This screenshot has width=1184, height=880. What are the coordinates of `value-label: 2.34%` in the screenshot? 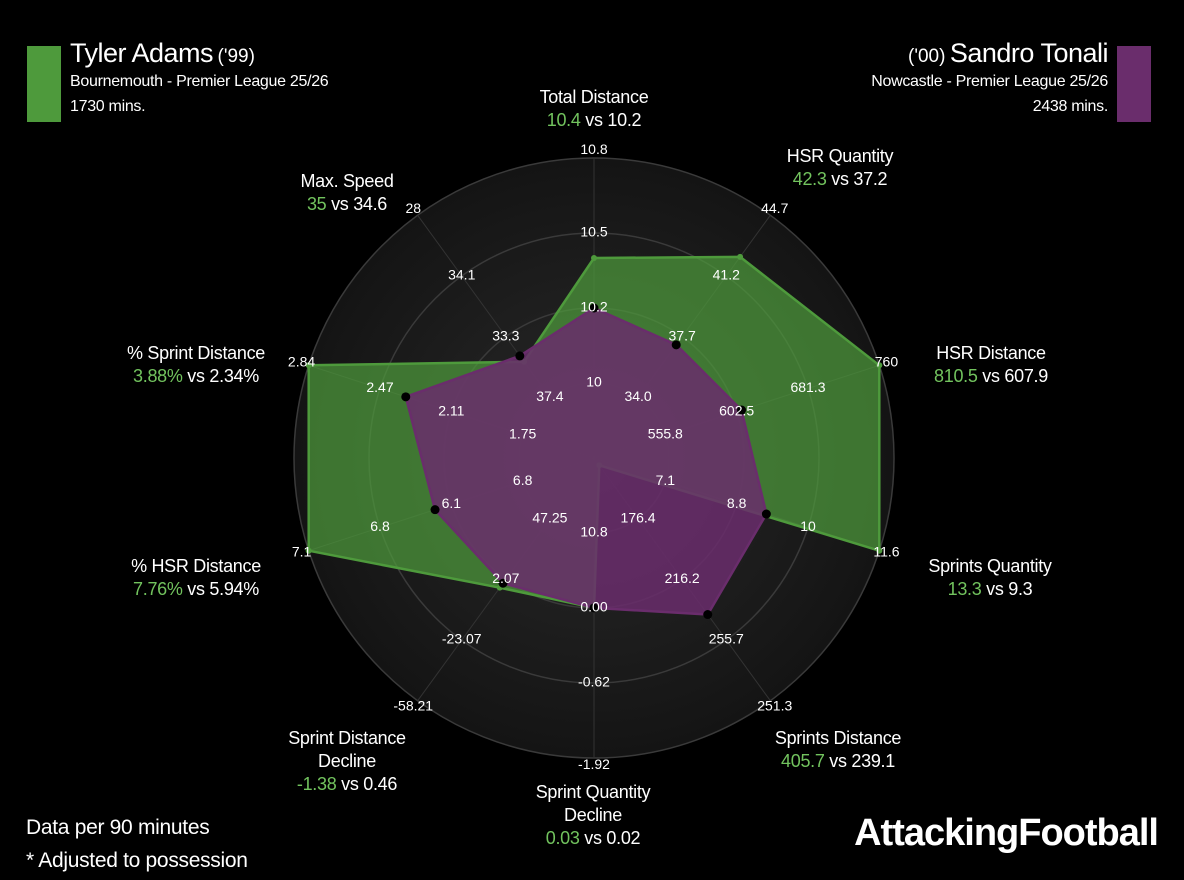 It's located at (234, 376).